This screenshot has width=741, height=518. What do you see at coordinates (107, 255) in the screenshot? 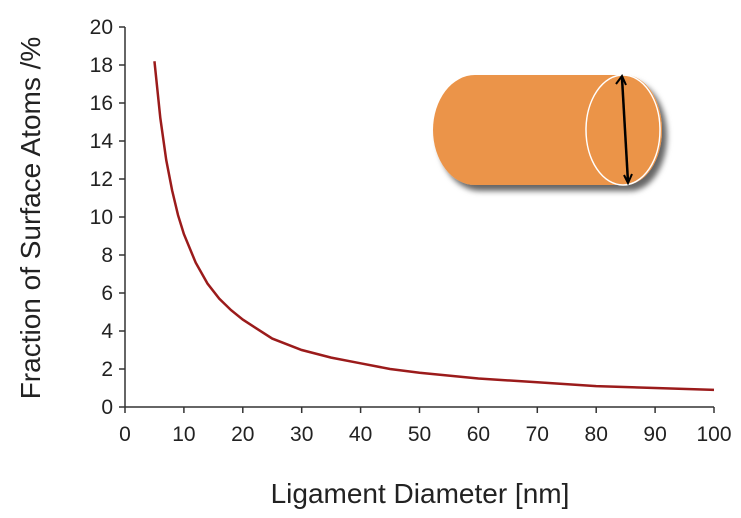
I see `y-tick-label: 8` at bounding box center [107, 255].